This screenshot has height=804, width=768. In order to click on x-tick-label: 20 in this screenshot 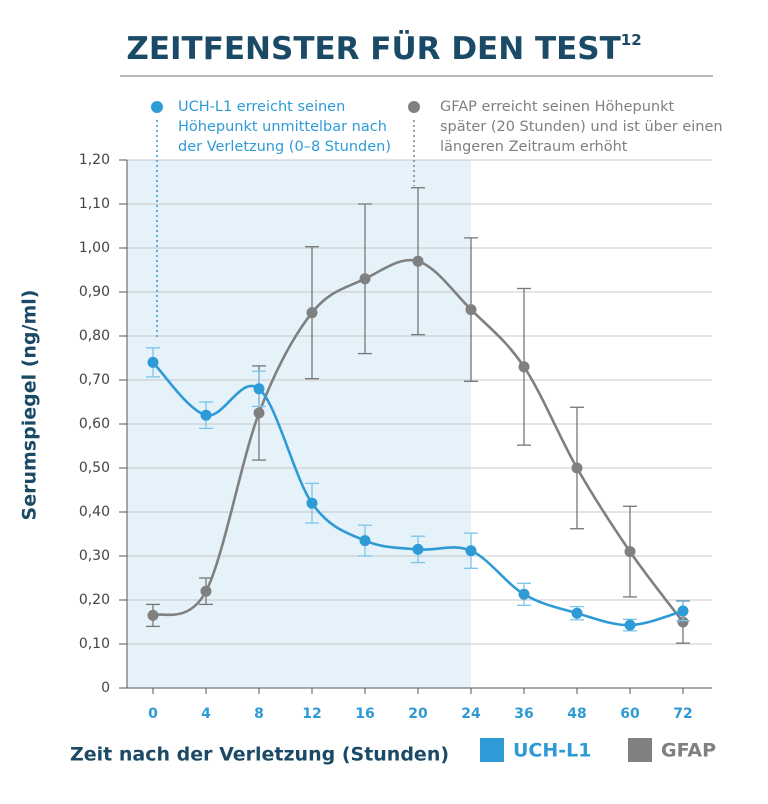, I will do `click(418, 714)`.